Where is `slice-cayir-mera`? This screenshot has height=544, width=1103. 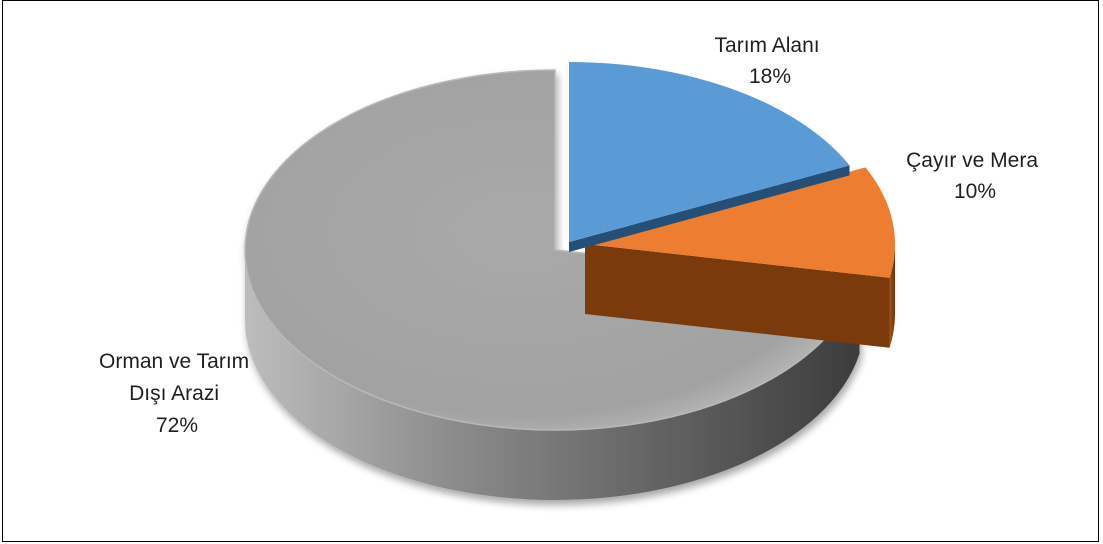 slice-cayir-mera is located at coordinates (740, 257).